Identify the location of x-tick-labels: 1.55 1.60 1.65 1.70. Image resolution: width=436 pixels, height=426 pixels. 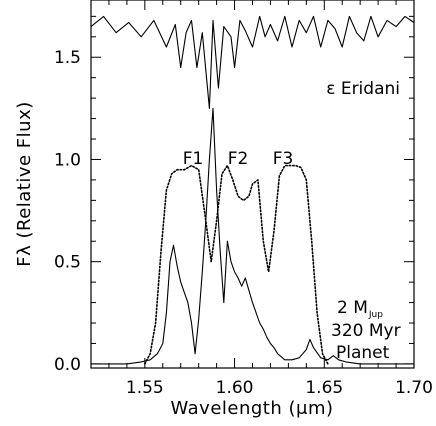
(279, 388).